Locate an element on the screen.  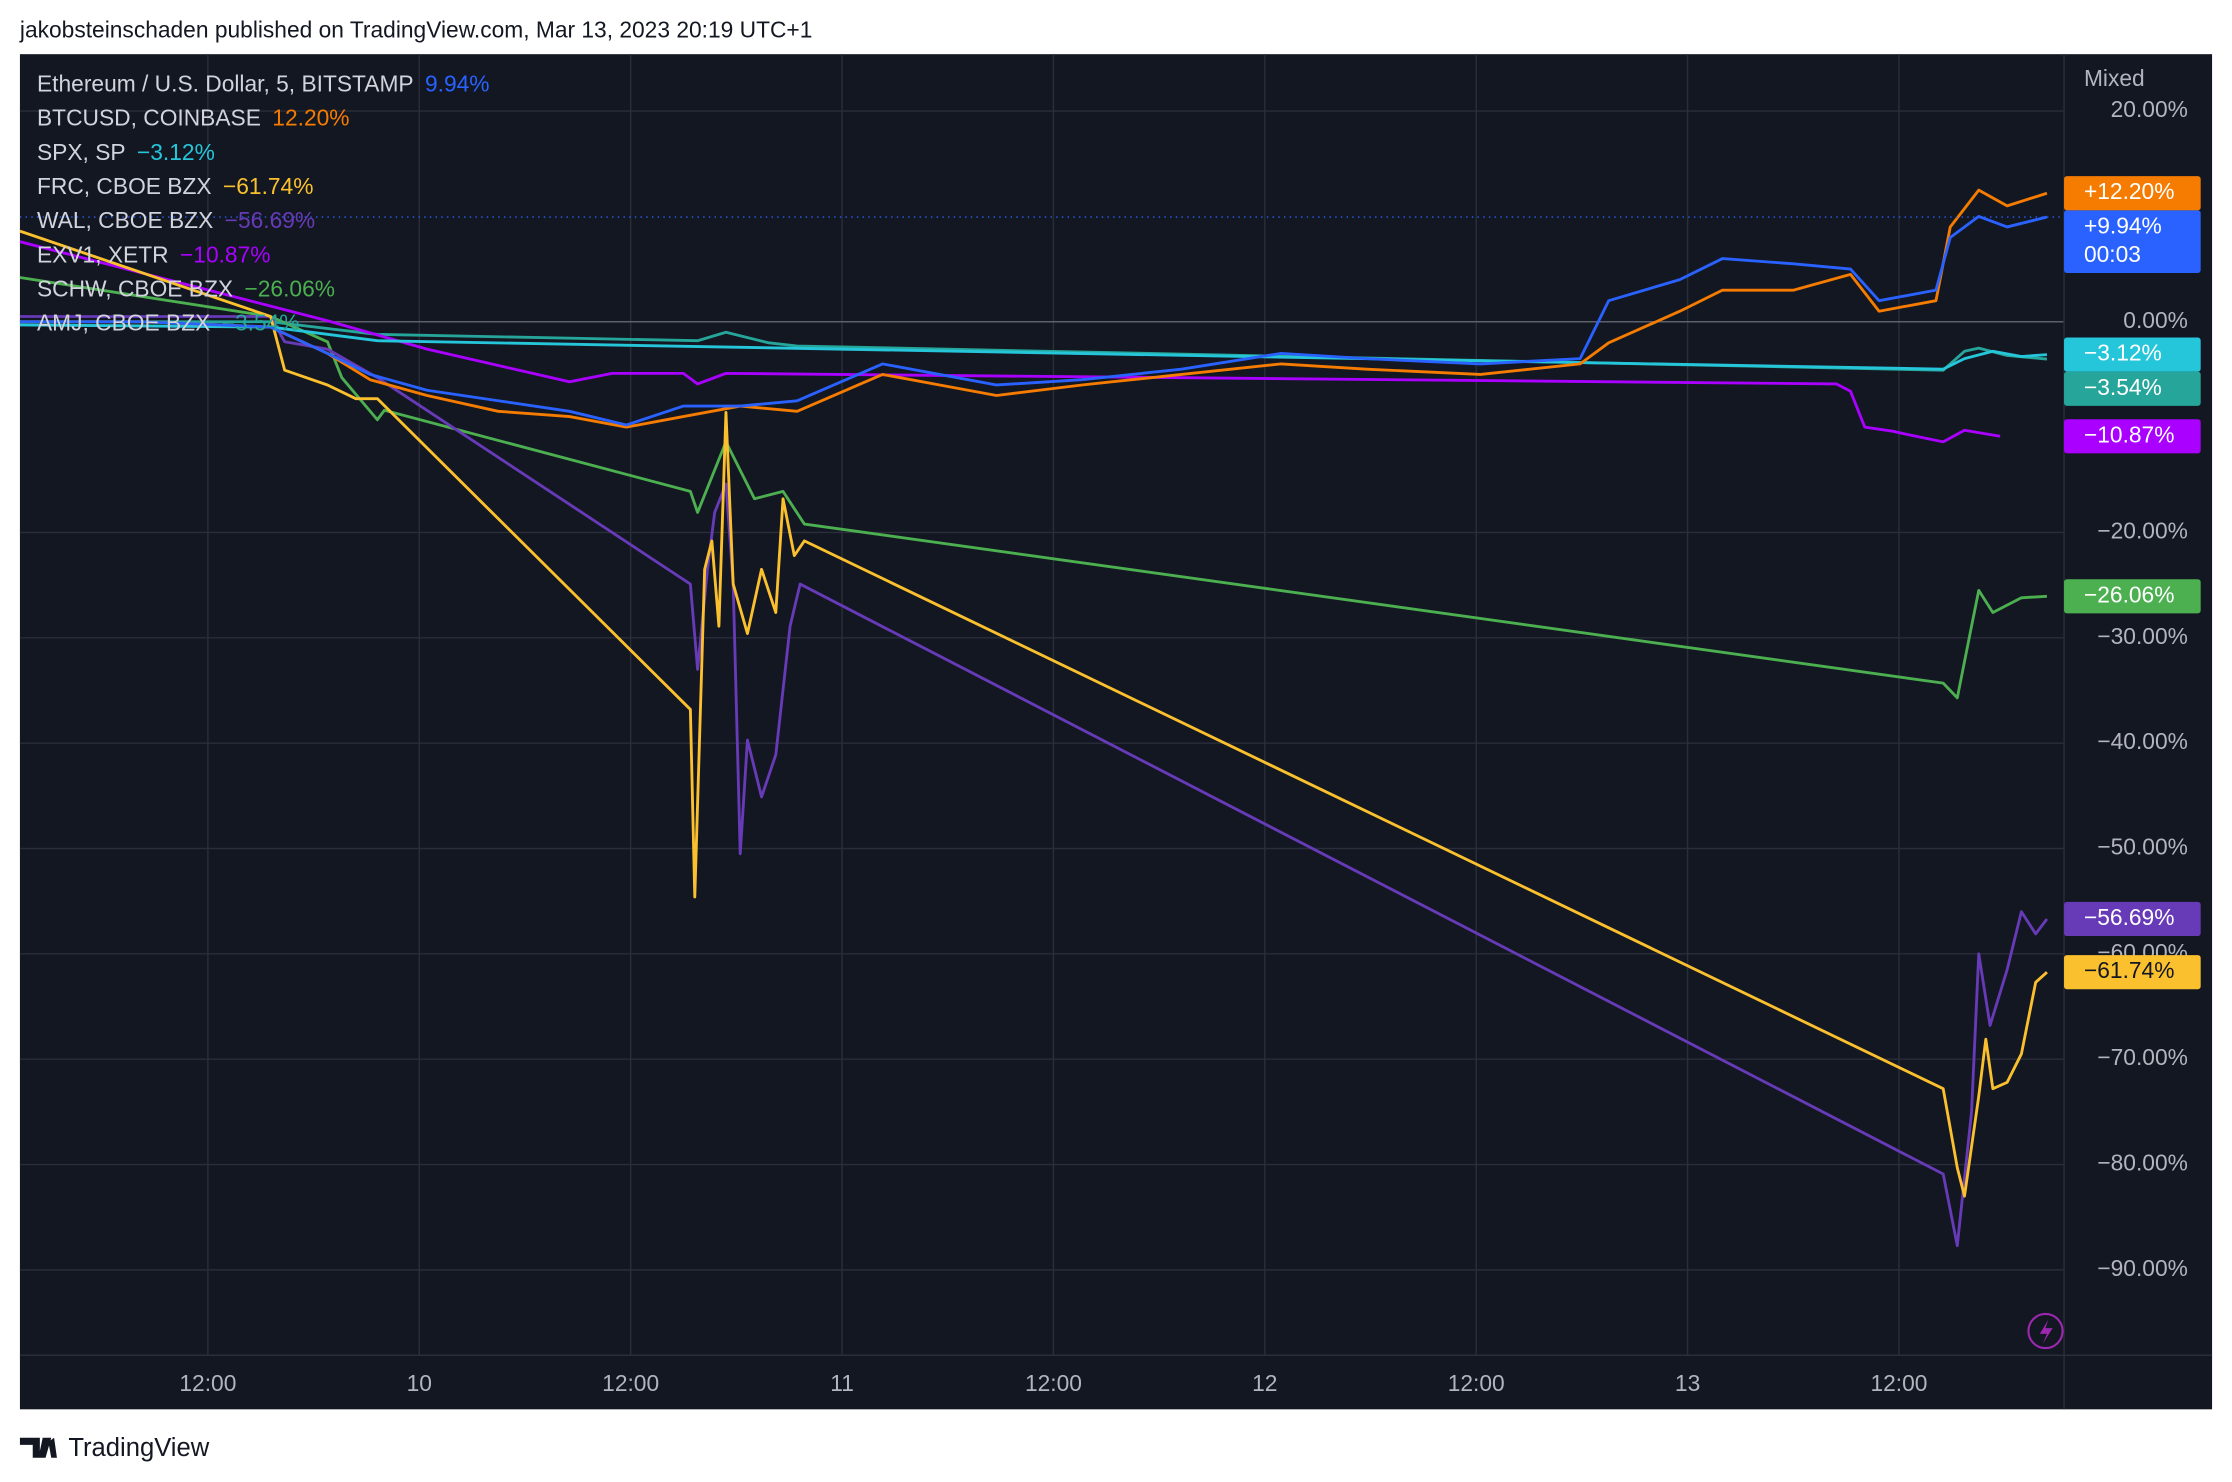
legend-value: −61.74% is located at coordinates (268, 186).